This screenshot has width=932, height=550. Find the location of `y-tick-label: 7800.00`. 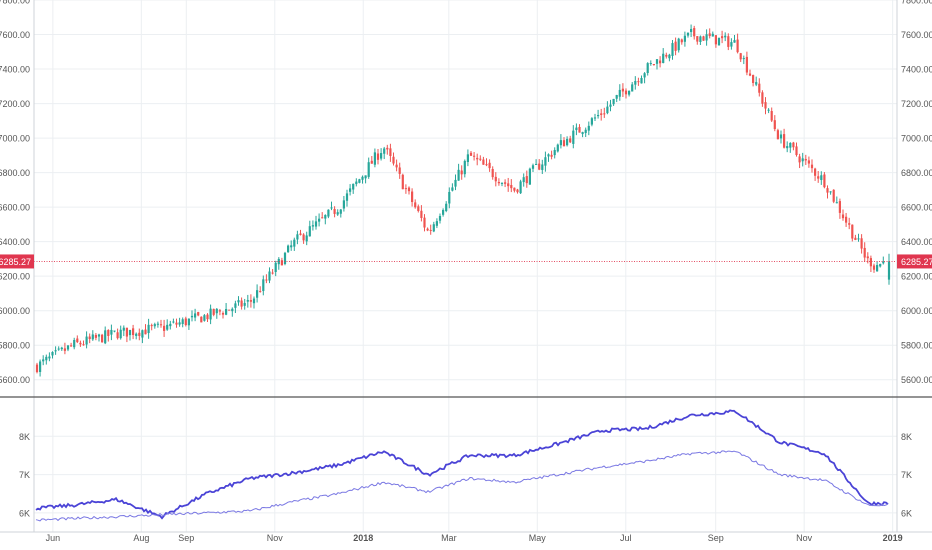

y-tick-label: 7800.00 is located at coordinates (15, 3).